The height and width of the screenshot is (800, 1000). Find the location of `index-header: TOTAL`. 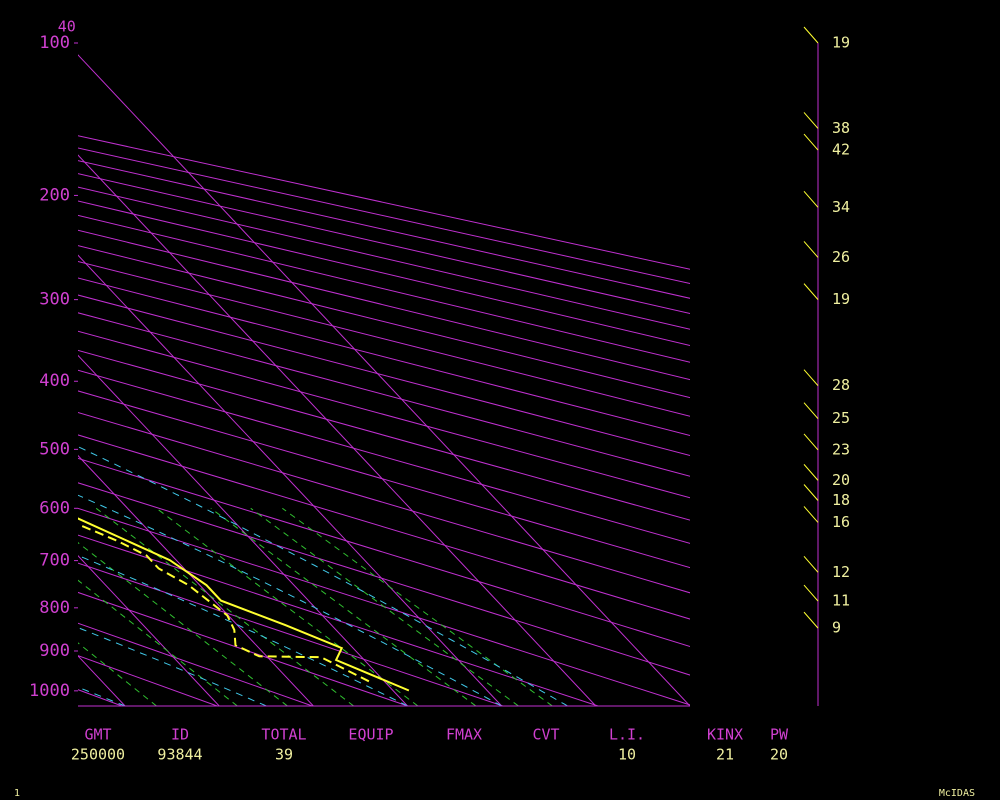

index-header: TOTAL is located at coordinates (283, 735).